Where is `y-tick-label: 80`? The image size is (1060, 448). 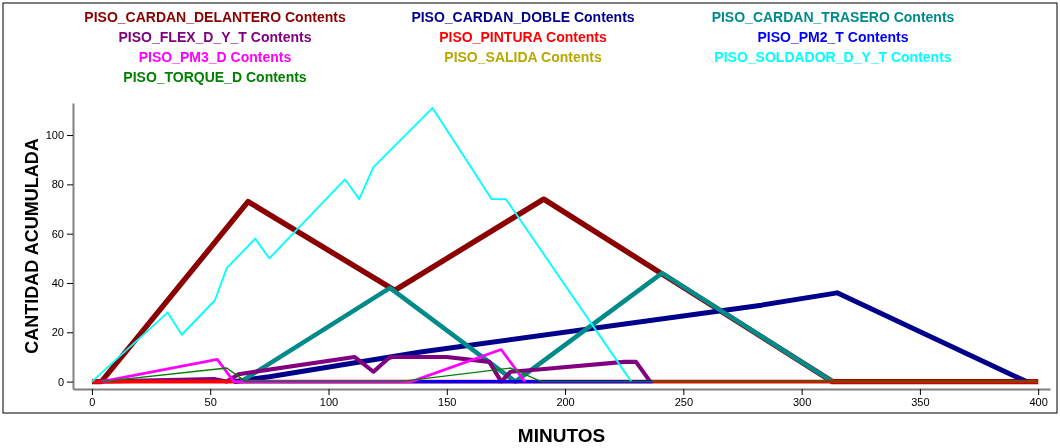
y-tick-label: 80 is located at coordinates (57, 184).